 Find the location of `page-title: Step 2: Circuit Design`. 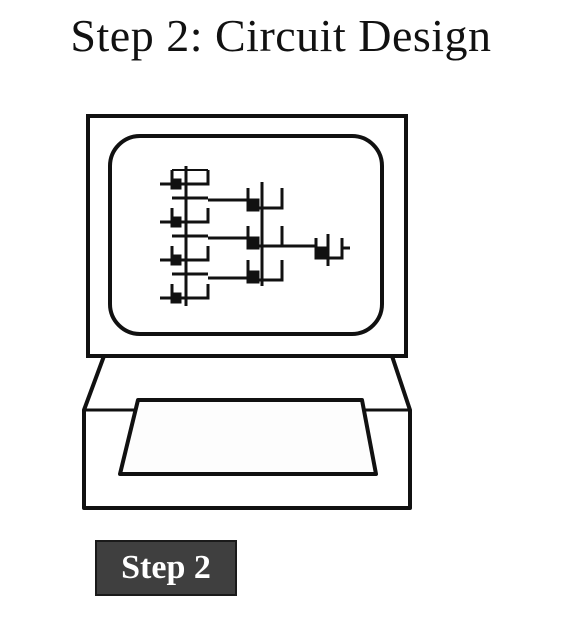

page-title: Step 2: Circuit Design is located at coordinates (281, 35).